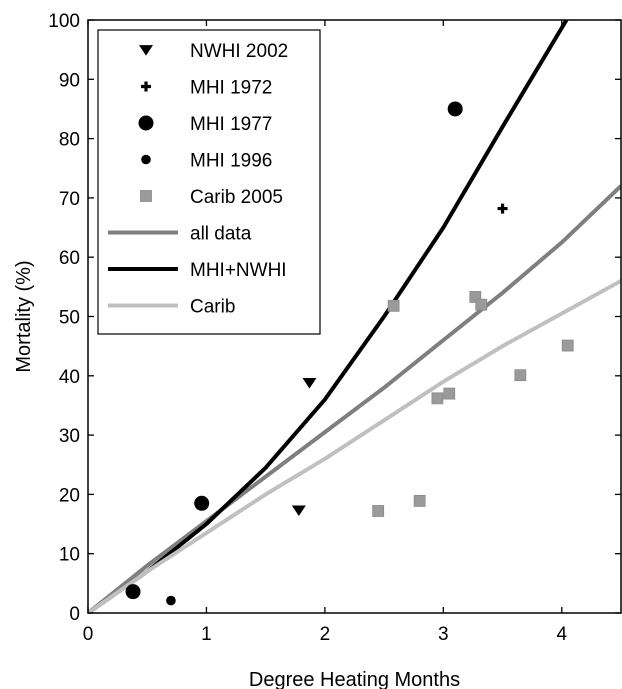  What do you see at coordinates (69, 495) in the screenshot?
I see `y-tick-label-2: 20` at bounding box center [69, 495].